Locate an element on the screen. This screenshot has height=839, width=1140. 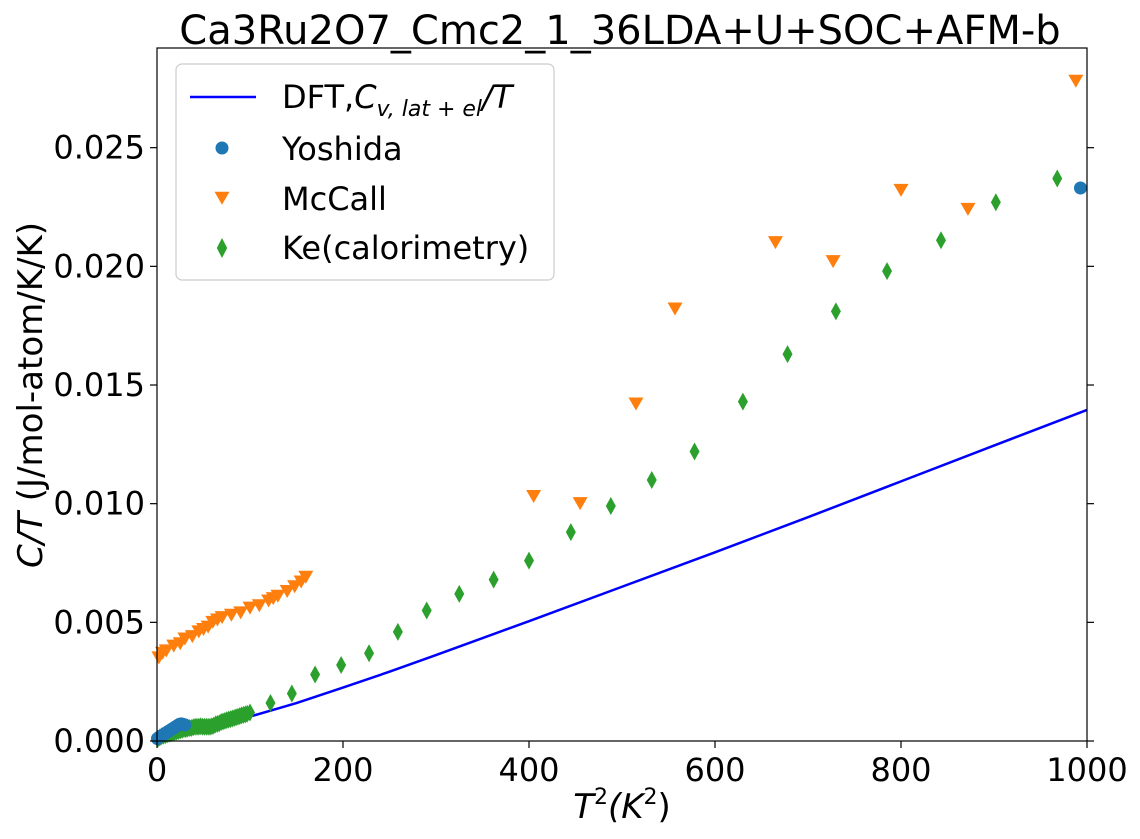
legend-dft-suffix: /T is located at coordinates (497, 97).